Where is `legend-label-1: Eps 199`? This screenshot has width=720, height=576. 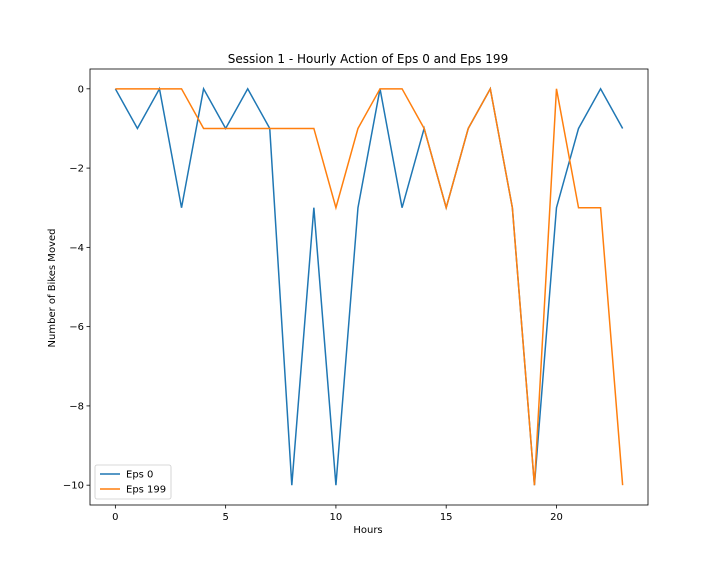 legend-label-1: Eps 199 is located at coordinates (146, 490).